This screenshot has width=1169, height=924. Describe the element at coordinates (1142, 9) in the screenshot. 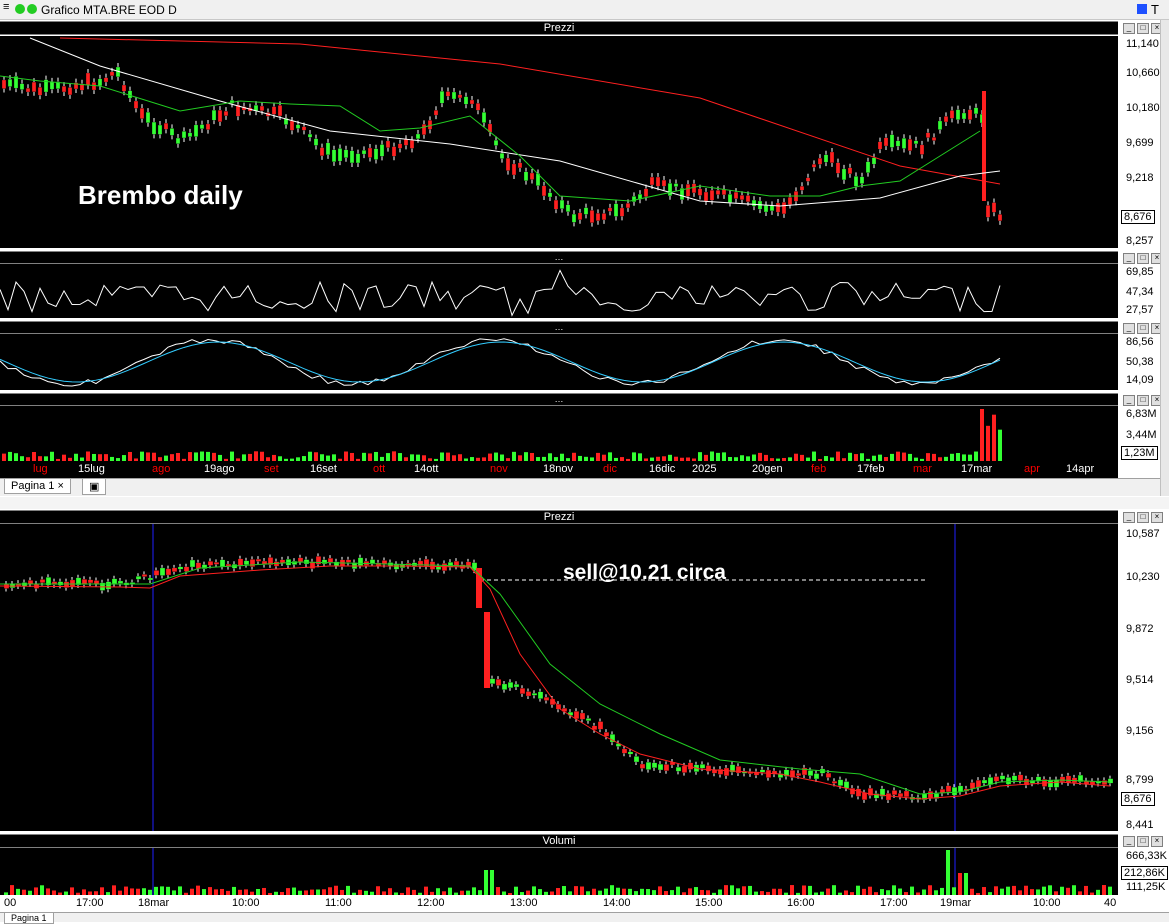

I see `blue-square-icon` at that location.